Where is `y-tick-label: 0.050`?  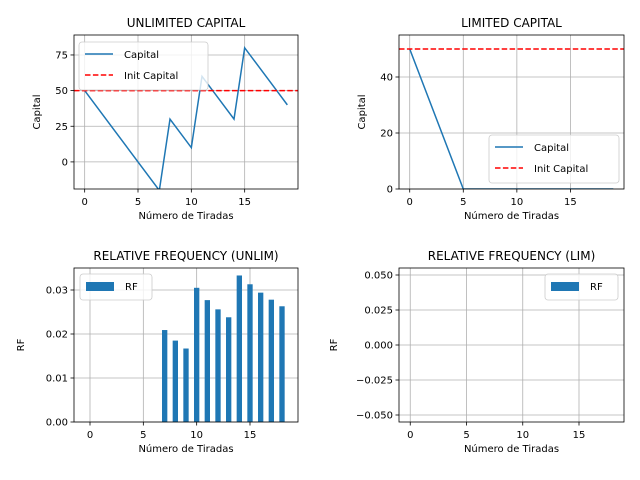 y-tick-label: 0.050 is located at coordinates (378, 276).